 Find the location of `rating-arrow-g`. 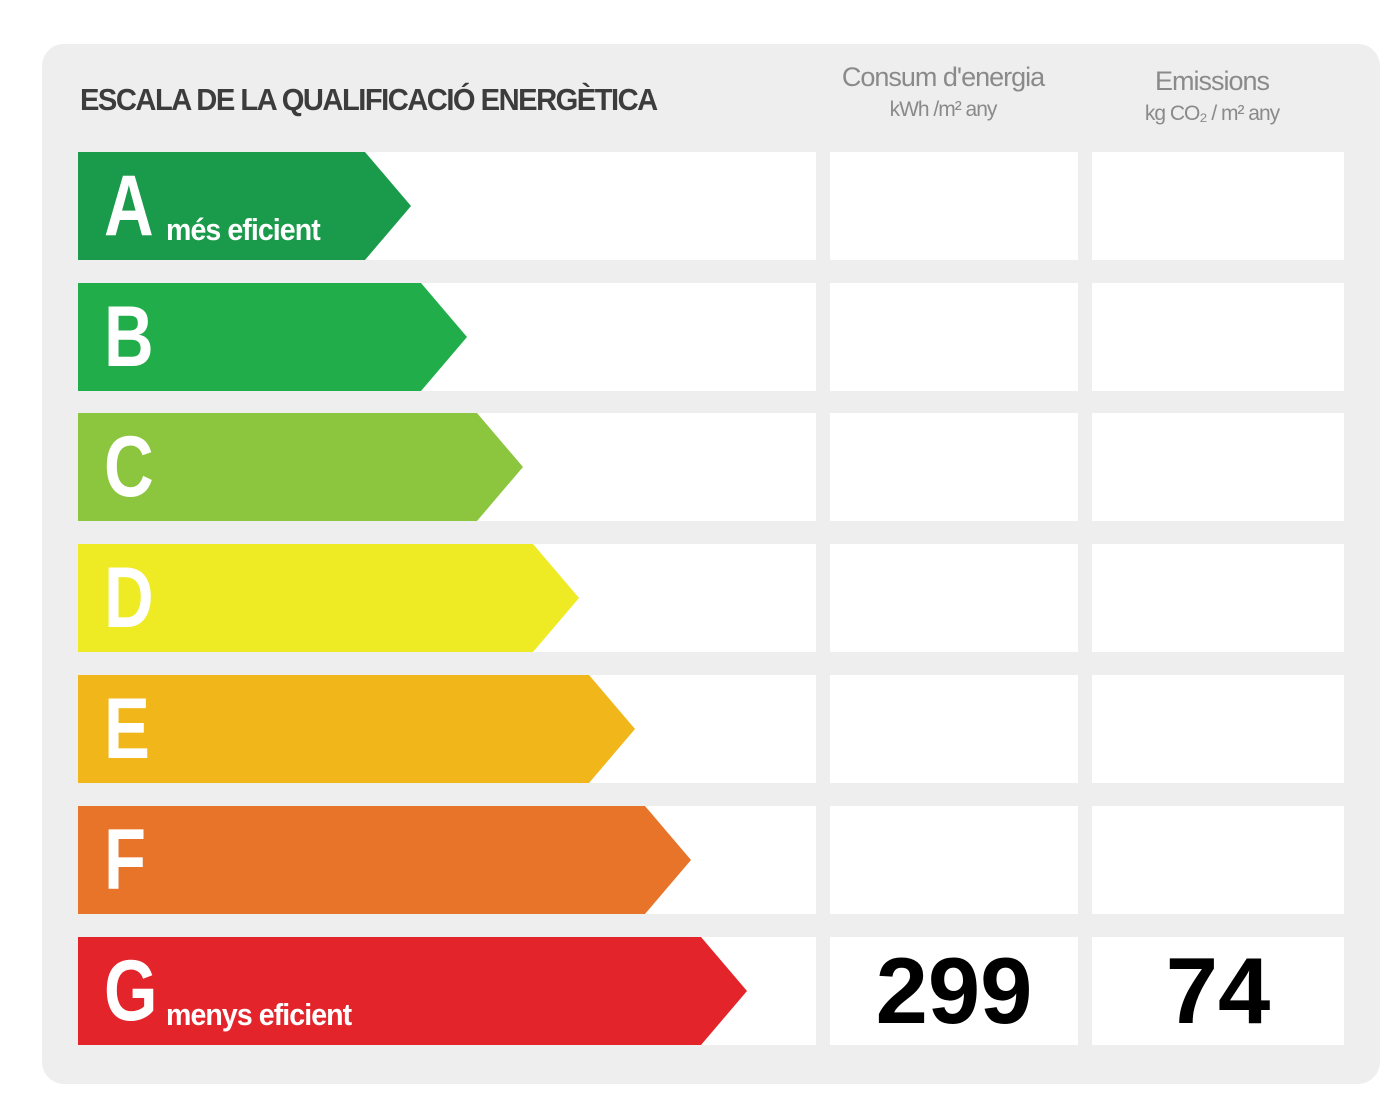

rating-arrow-g is located at coordinates (412, 991).